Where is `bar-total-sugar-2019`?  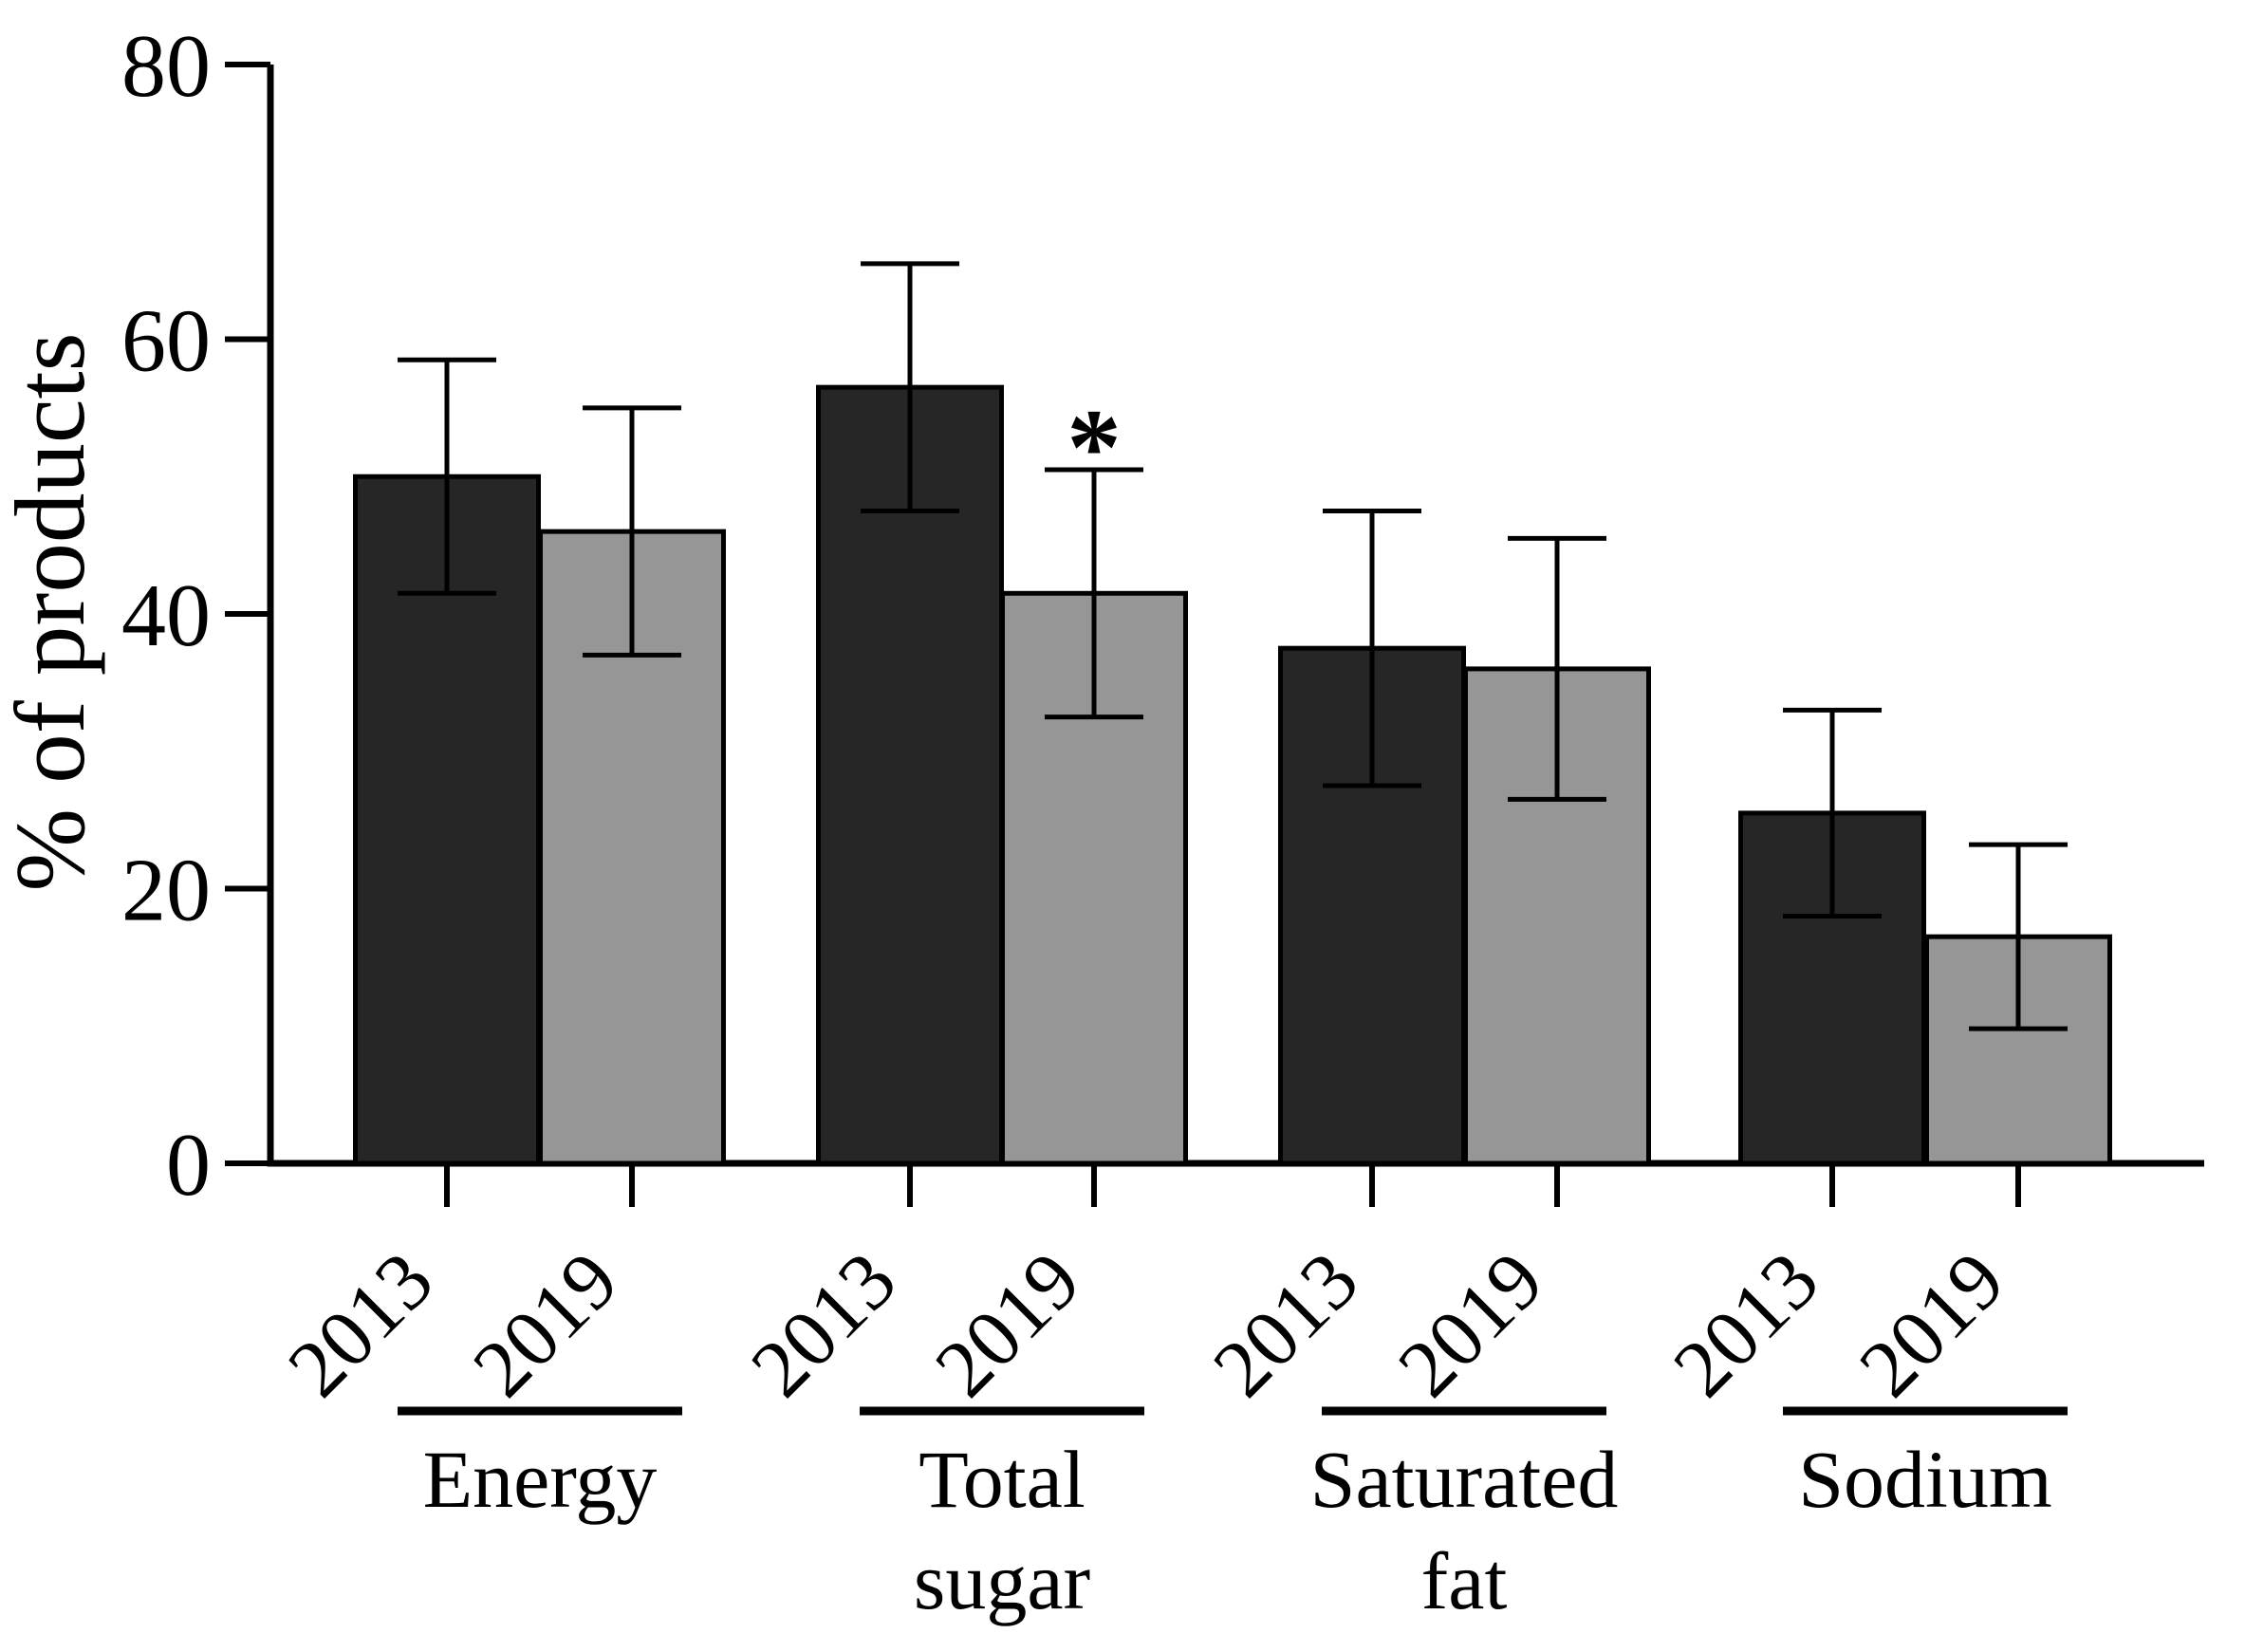
bar-total-sugar-2019 is located at coordinates (1094, 878).